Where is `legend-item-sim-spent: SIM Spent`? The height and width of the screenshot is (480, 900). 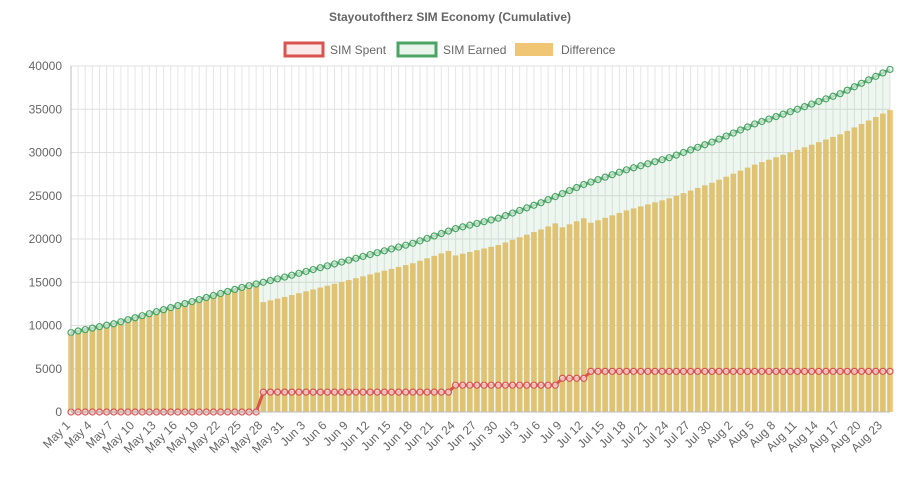
legend-item-sim-spent: SIM Spent is located at coordinates (335, 49).